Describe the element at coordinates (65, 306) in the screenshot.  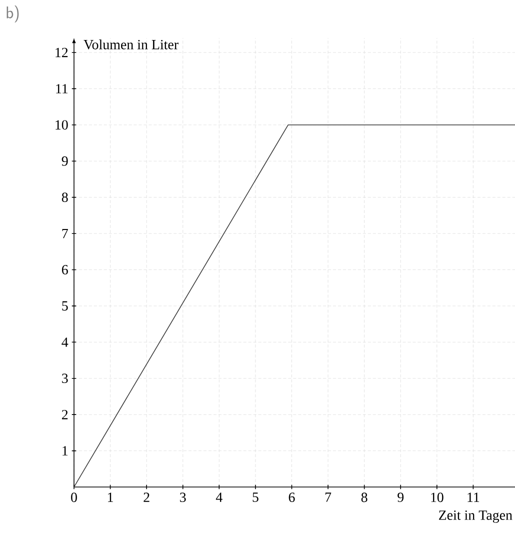
I see `y-tick-label: 5` at that location.